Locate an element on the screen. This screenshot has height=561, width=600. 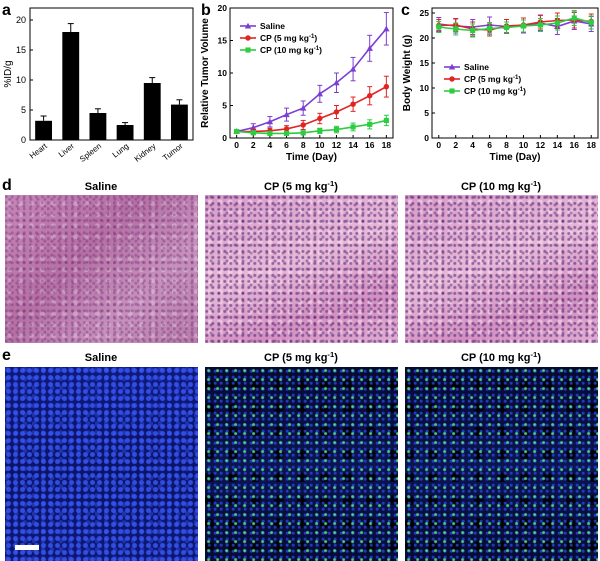
chart-c-frame is located at coordinates (515, 73).